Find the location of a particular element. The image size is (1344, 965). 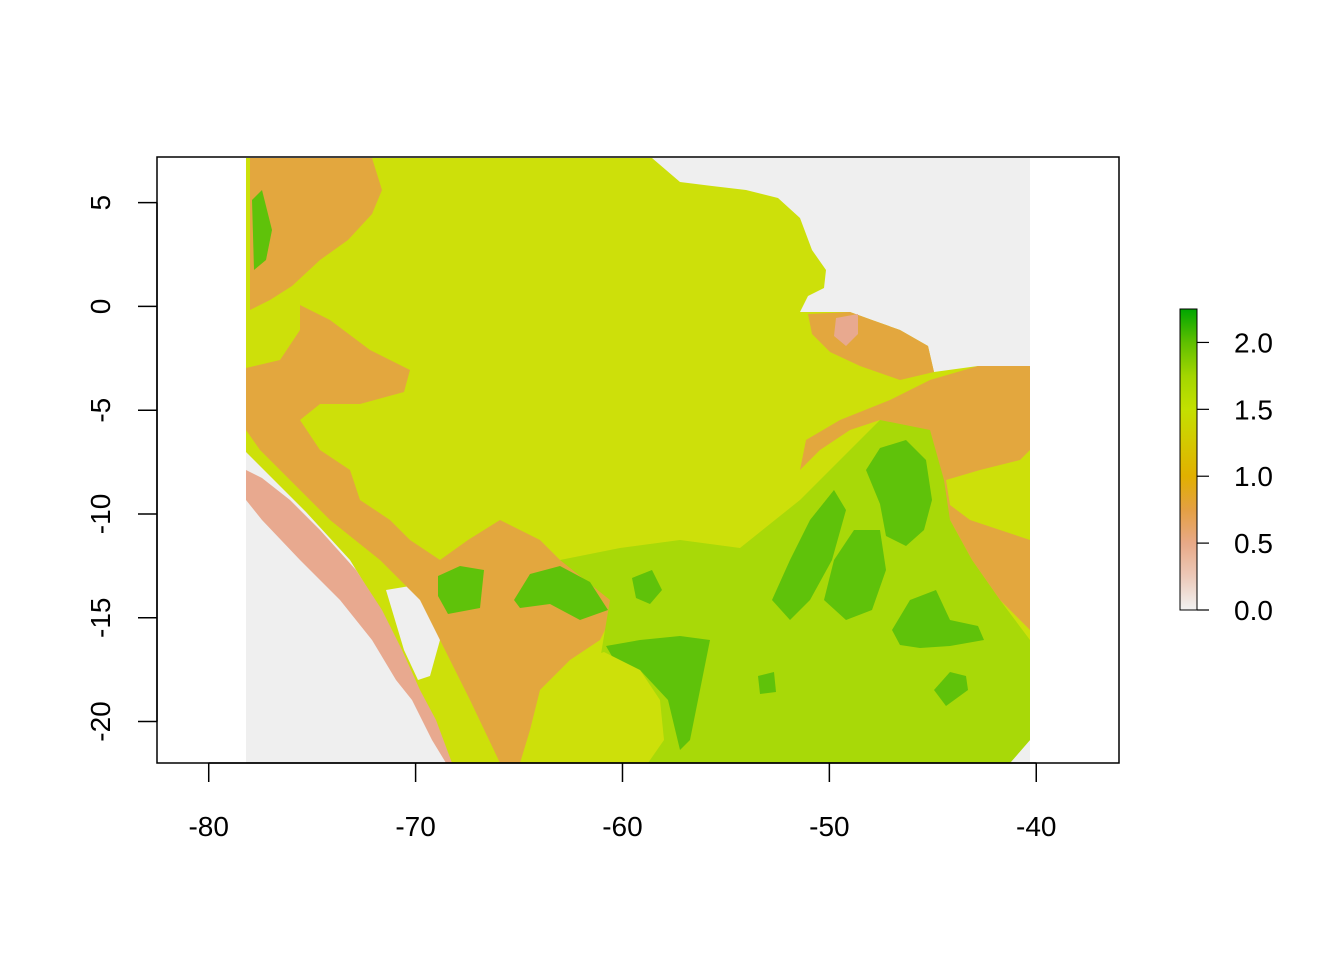

x-tick-label: -70 is located at coordinates (415, 826).